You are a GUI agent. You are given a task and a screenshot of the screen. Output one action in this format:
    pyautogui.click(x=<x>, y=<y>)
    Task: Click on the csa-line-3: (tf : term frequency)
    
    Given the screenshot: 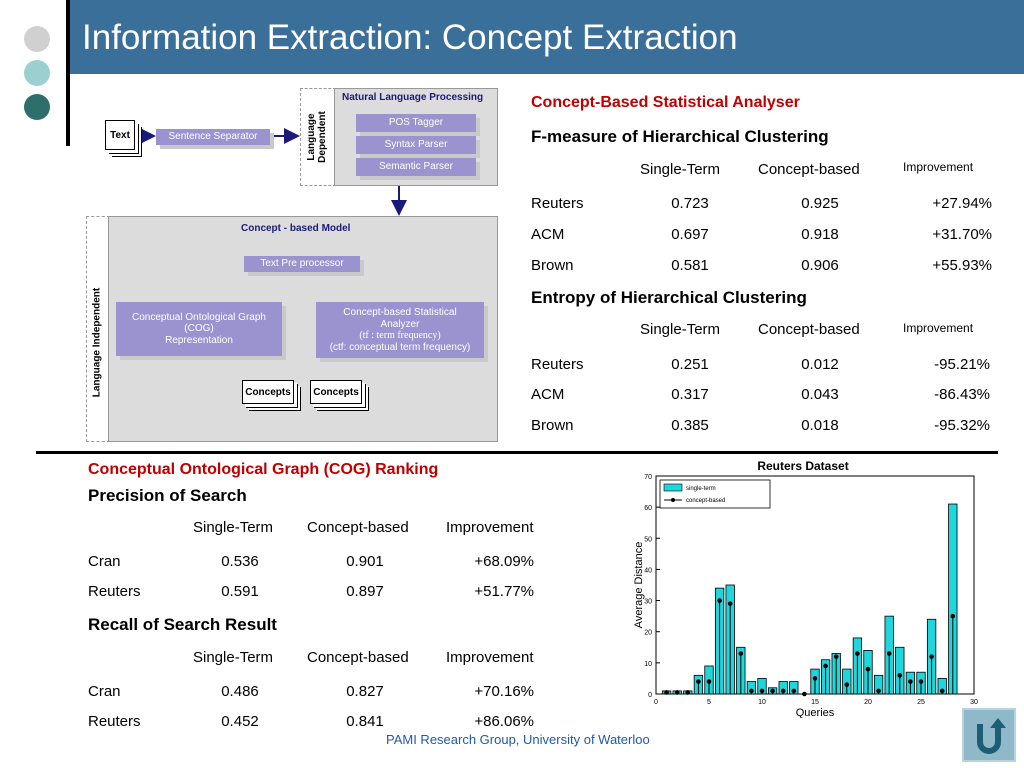 What is the action you would take?
    pyautogui.click(x=400, y=335)
    